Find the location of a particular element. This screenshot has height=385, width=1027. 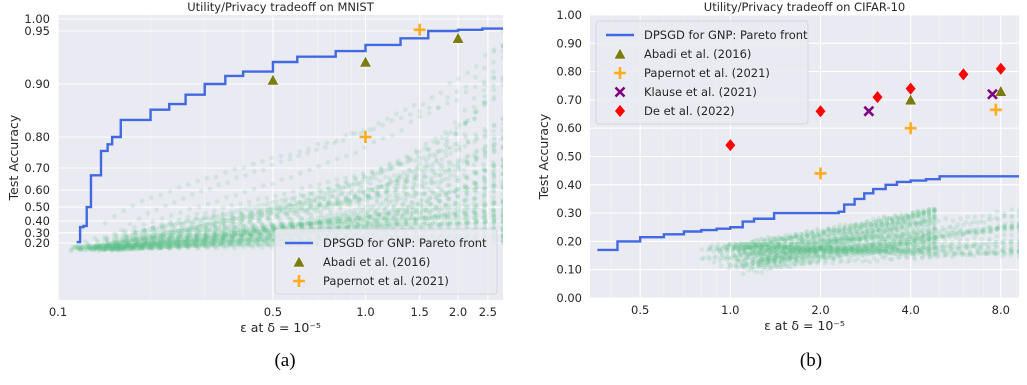

panel-caption: (a) is located at coordinates (284, 360).